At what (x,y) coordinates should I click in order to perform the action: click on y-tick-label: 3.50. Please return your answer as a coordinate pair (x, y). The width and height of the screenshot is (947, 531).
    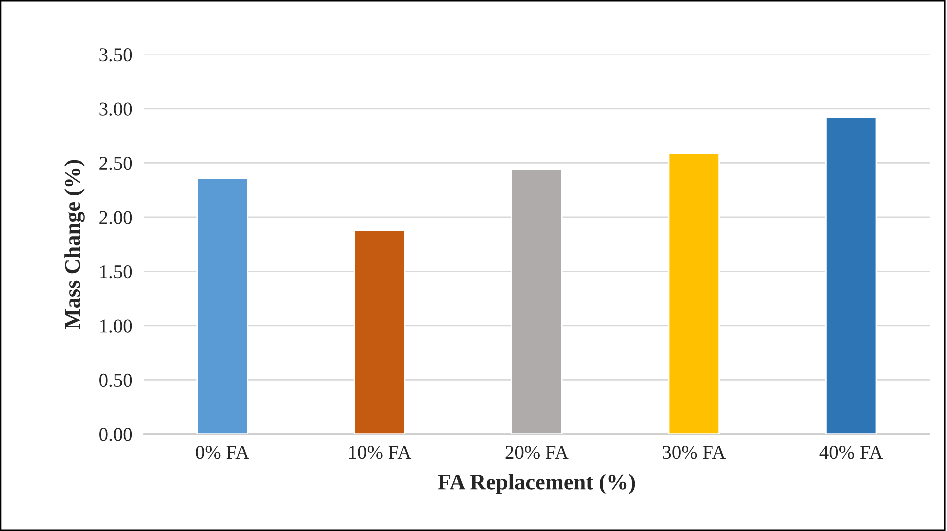
    Looking at the image, I should click on (116, 55).